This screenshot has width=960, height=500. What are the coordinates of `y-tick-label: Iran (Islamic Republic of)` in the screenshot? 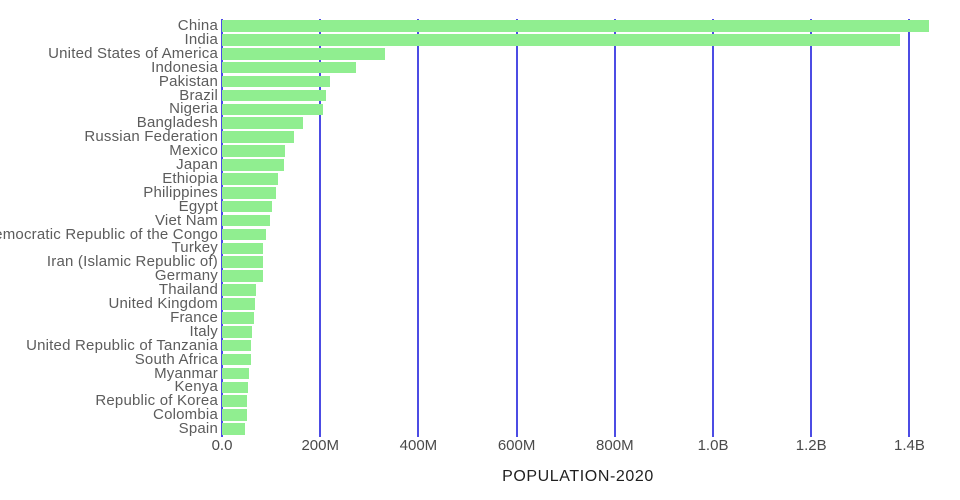 It's located at (132, 262).